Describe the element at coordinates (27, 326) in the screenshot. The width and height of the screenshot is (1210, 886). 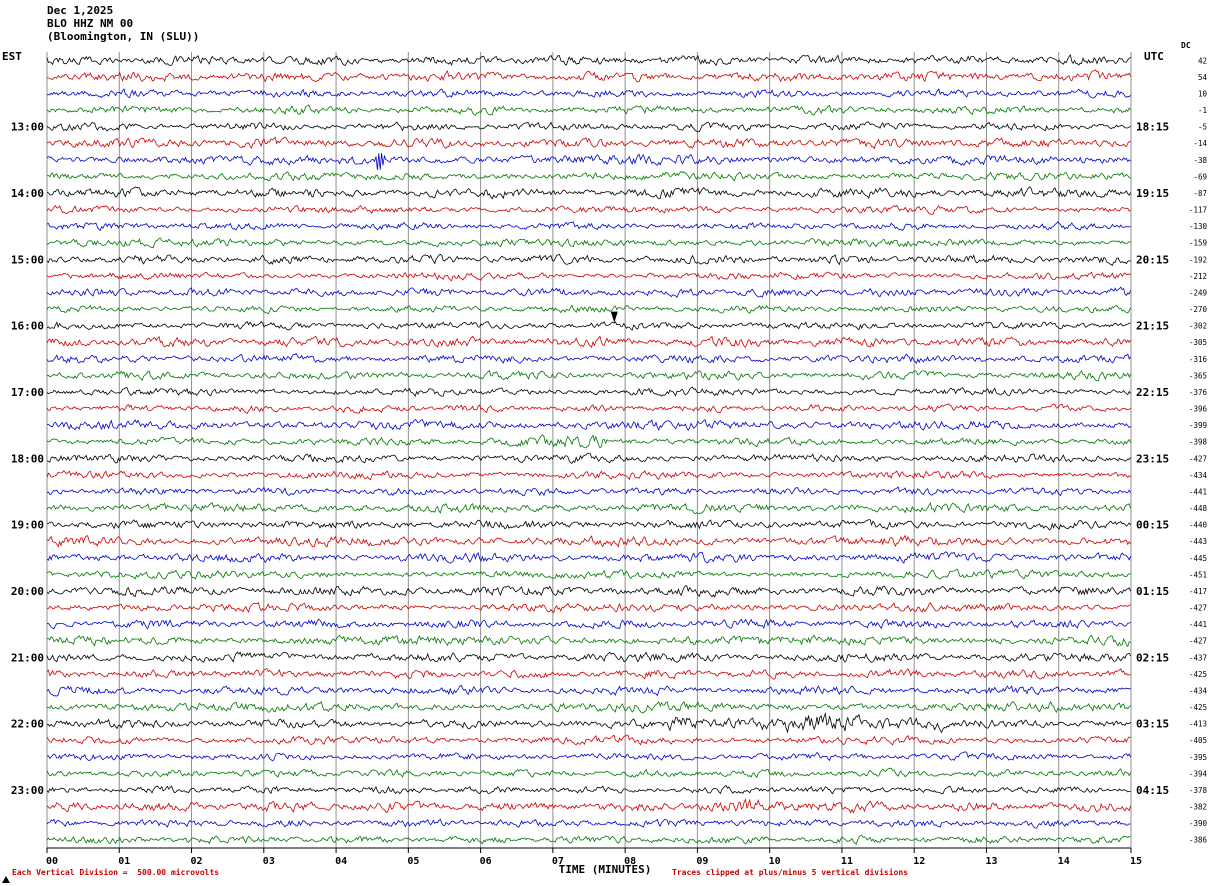
I see `est-hour-label: 16:00` at that location.